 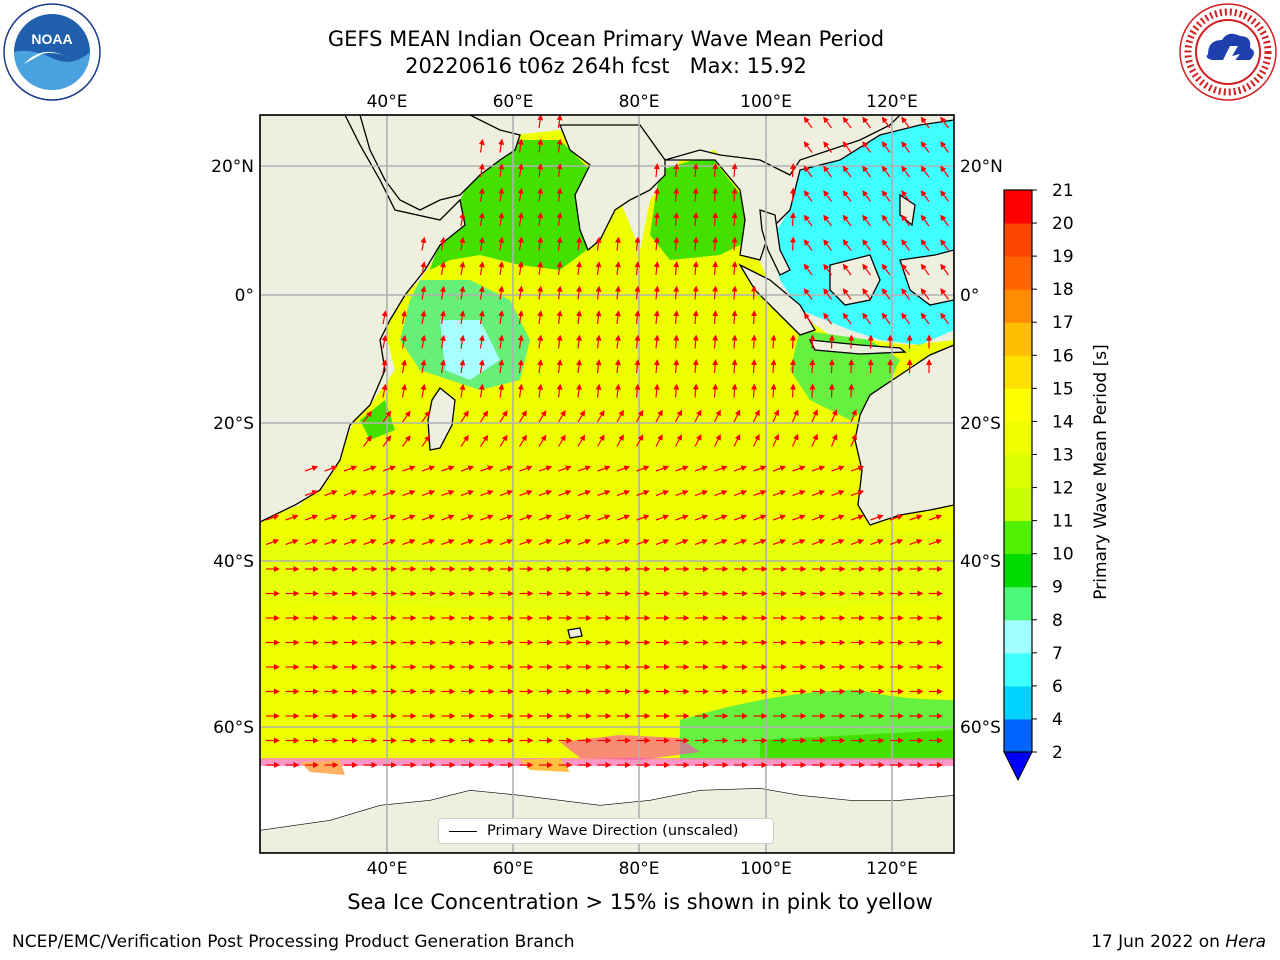 I want to click on lat-tick-label: 0°, so click(x=969, y=296).